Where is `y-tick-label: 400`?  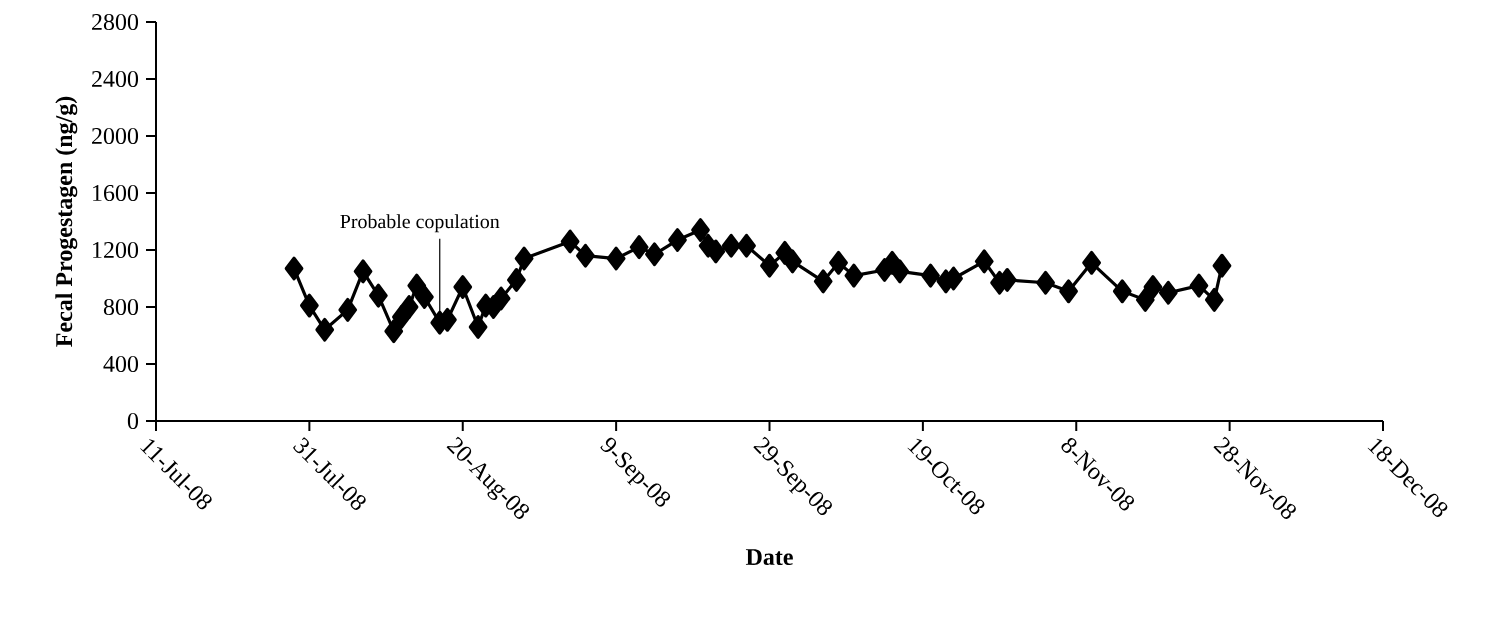 y-tick-label: 400 is located at coordinates (121, 364).